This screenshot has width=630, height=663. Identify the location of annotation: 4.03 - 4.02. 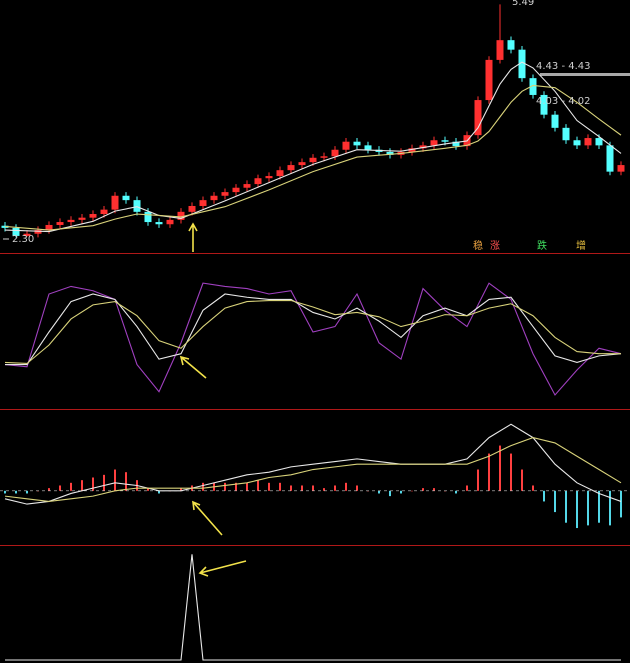
(563, 101).